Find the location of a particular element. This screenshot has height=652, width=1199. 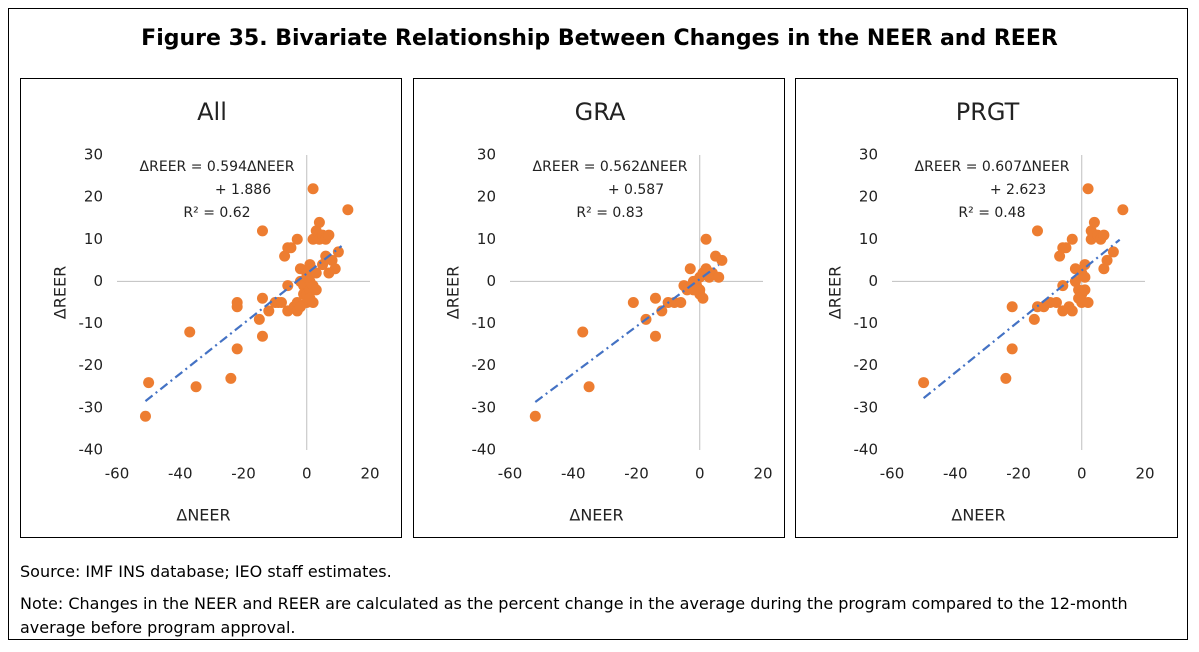

equation: + 0.587 is located at coordinates (636, 190).